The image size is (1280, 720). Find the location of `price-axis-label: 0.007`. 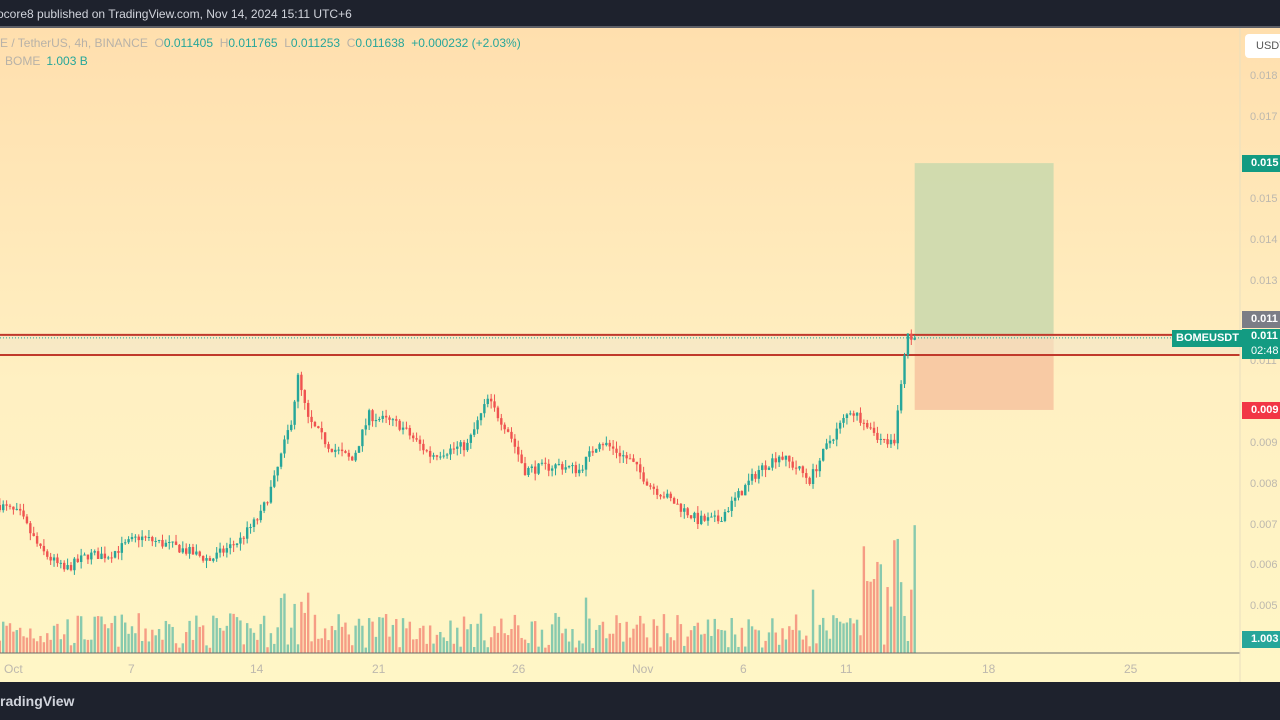

price-axis-label: 0.007 is located at coordinates (1264, 525).